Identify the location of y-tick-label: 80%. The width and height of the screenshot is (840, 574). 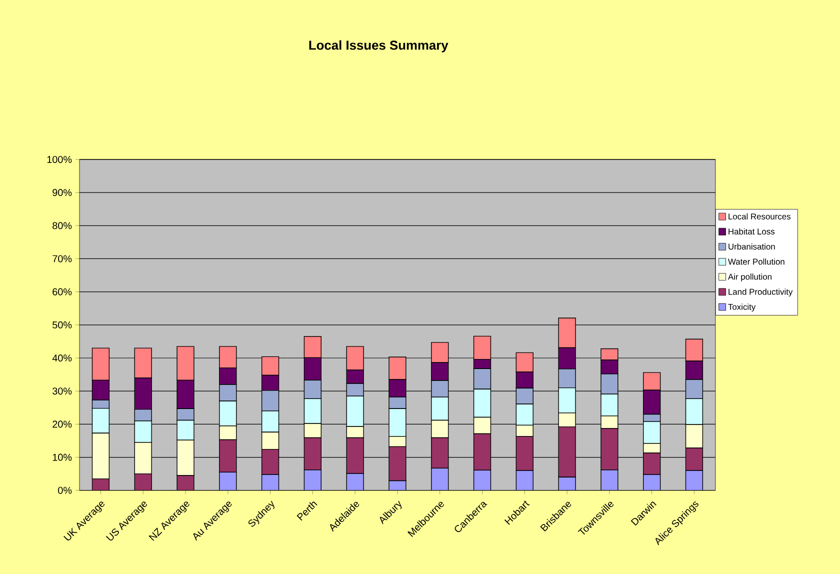
(62, 226).